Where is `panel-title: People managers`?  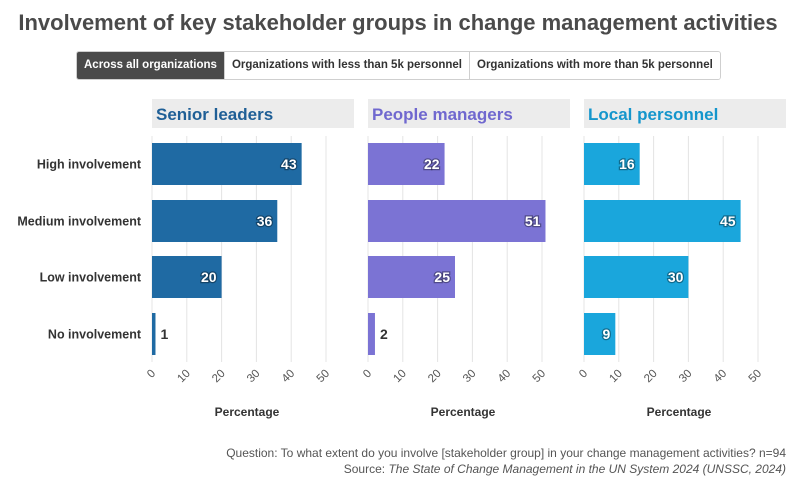 panel-title: People managers is located at coordinates (442, 114).